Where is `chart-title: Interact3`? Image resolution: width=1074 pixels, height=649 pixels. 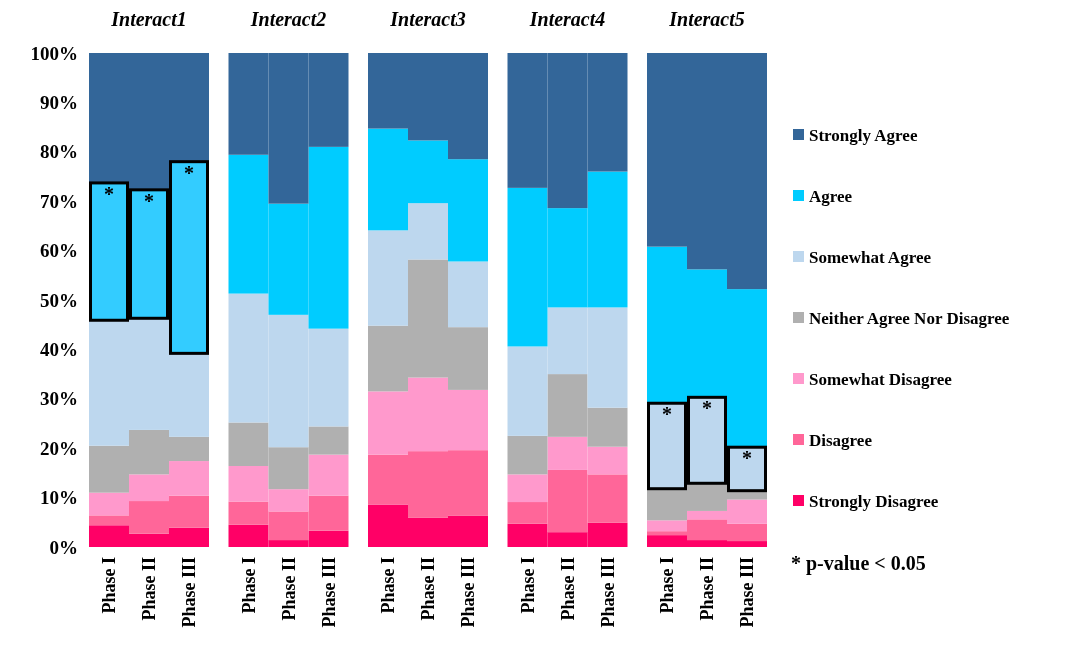
chart-title: Interact3 is located at coordinates (427, 19).